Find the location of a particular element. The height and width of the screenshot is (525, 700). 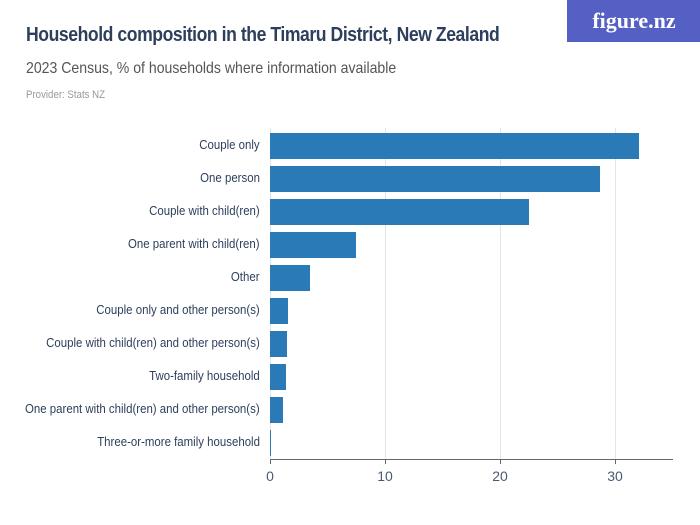

x-tick-label: 0 is located at coordinates (270, 476).